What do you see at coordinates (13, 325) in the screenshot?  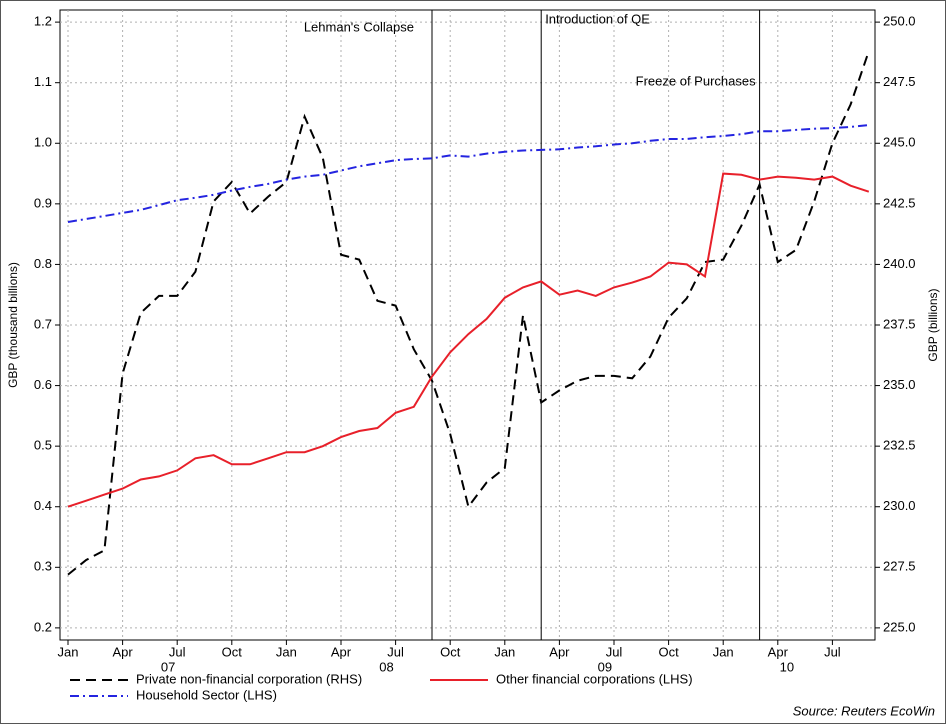 I see `y-axis-label: GBP (thousand billions)` at bounding box center [13, 325].